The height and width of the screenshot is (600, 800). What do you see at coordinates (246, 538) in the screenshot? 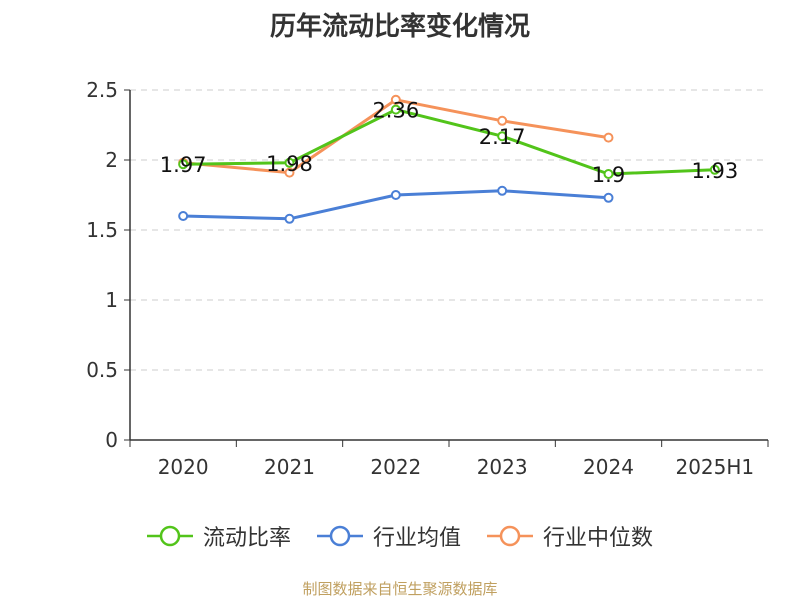
I see `legend-label: 流动比率` at bounding box center [246, 538].